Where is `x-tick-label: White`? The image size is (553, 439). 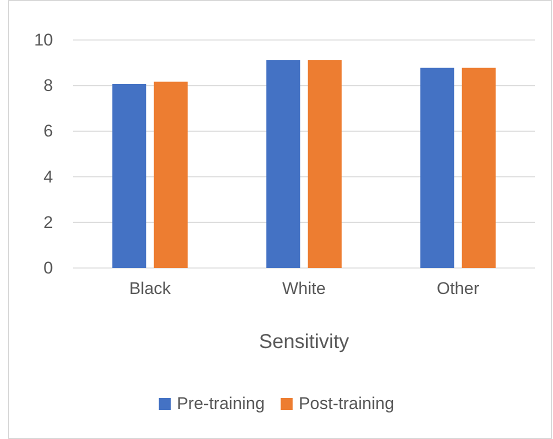 x-tick-label: White is located at coordinates (304, 288).